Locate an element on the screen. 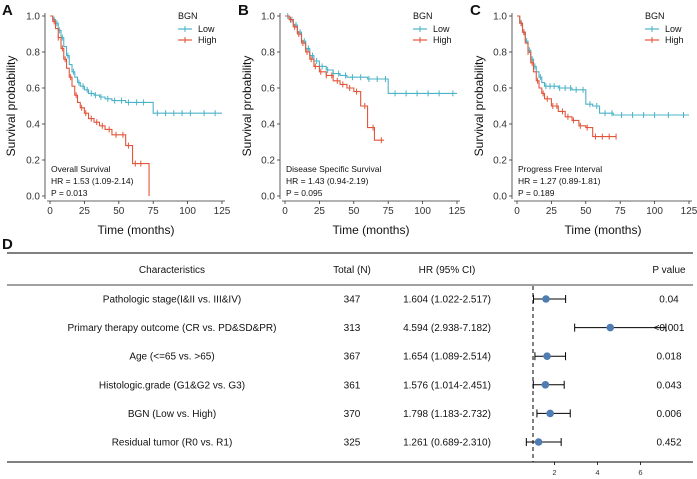  total-cell: 313 is located at coordinates (352, 328).